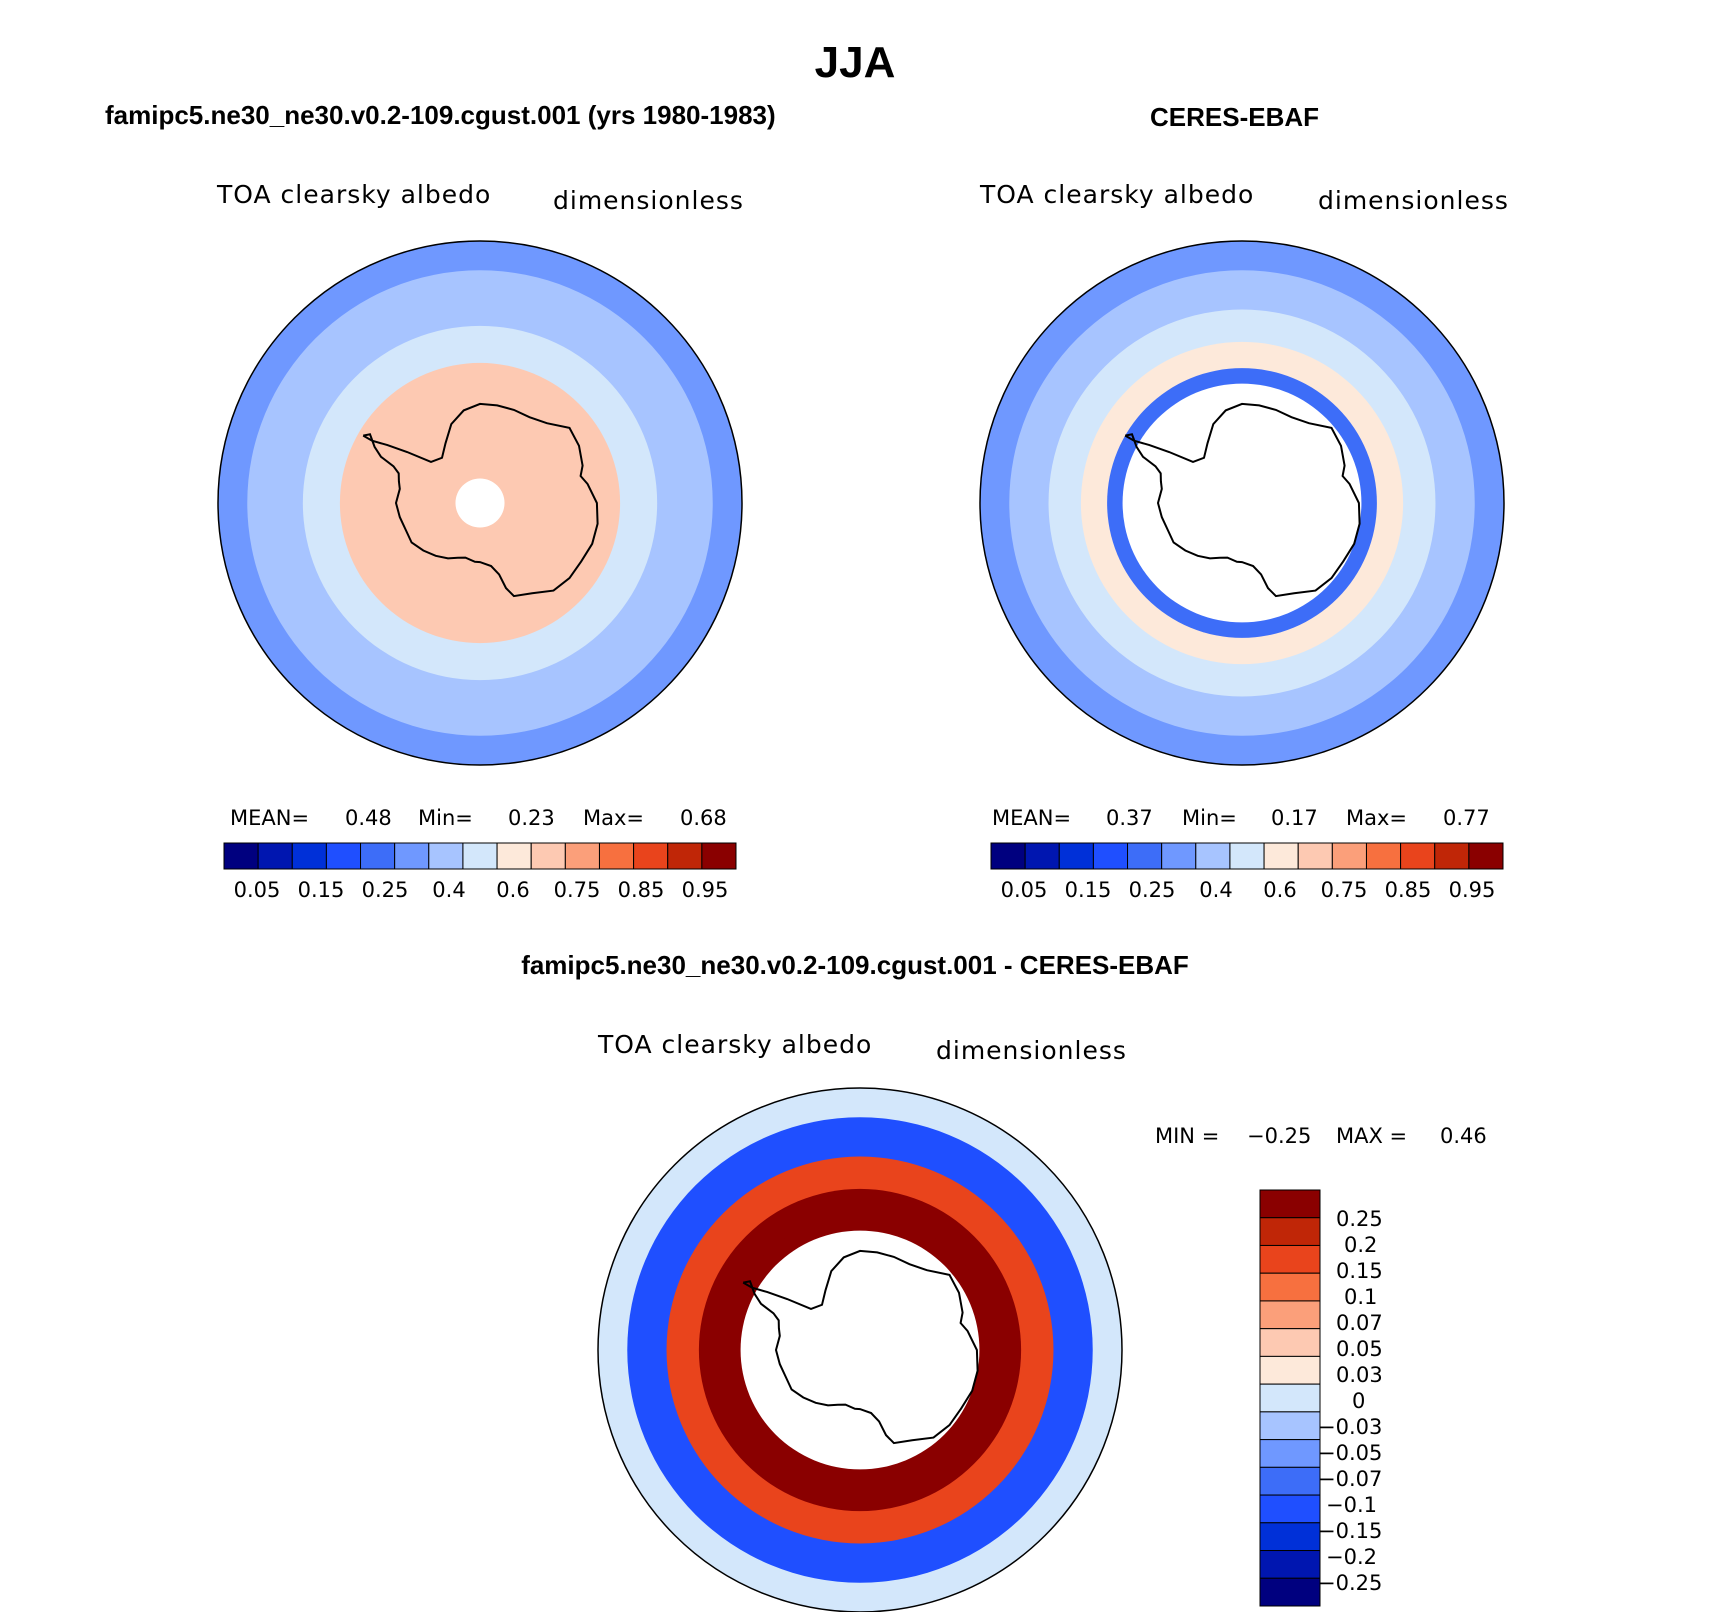  Describe the element at coordinates (1359, 1271) in the screenshot. I see `panel3-tick: 0.15` at that location.